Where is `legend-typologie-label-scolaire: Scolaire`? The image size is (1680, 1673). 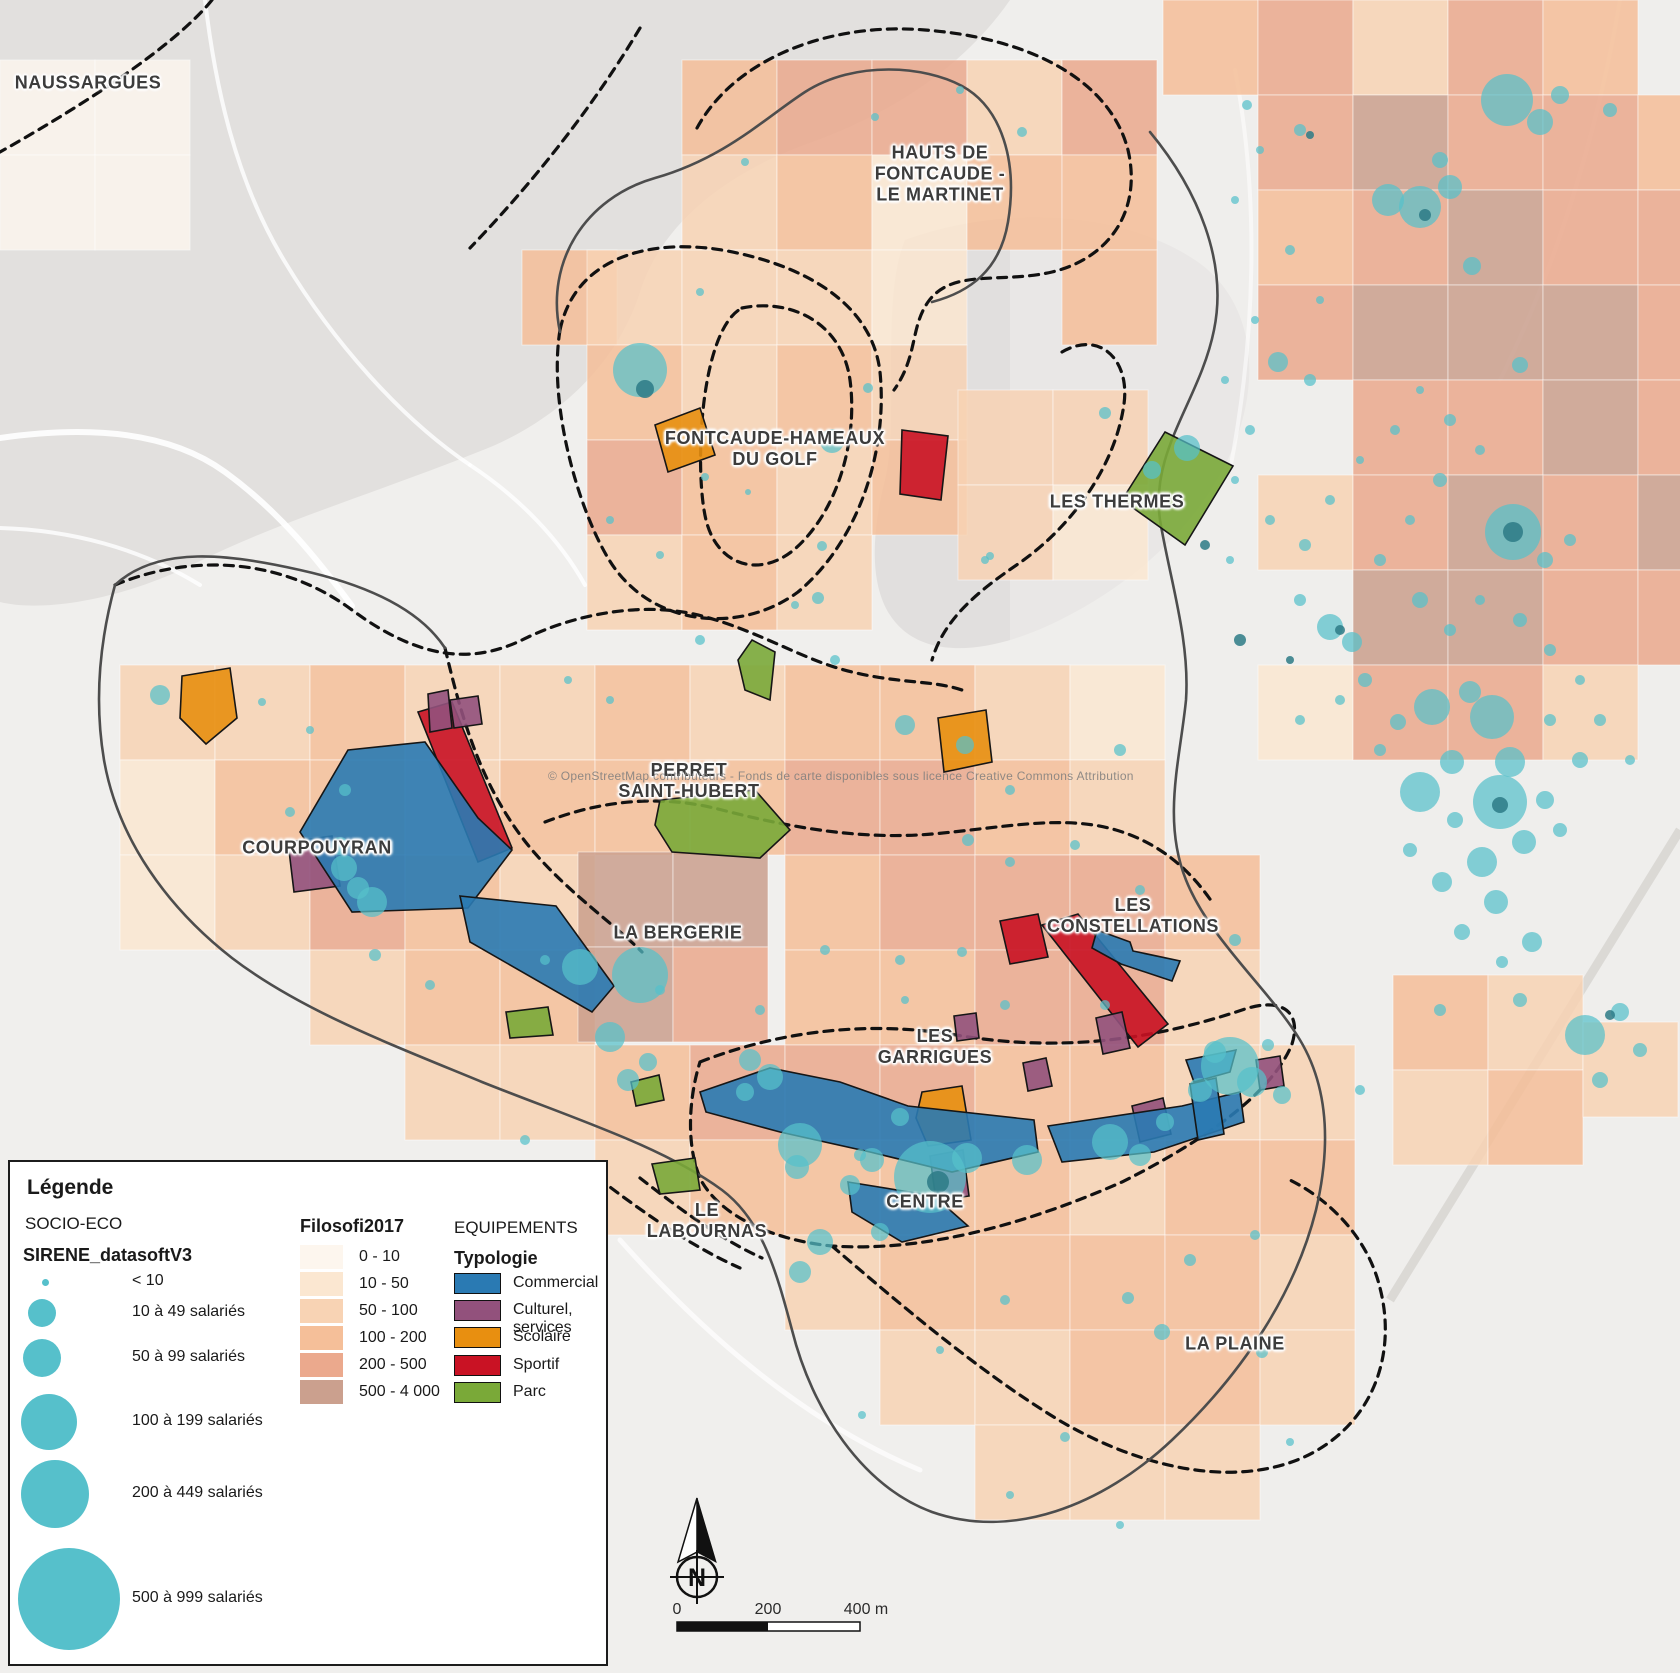 legend-typologie-label-scolaire: Scolaire is located at coordinates (542, 1337).